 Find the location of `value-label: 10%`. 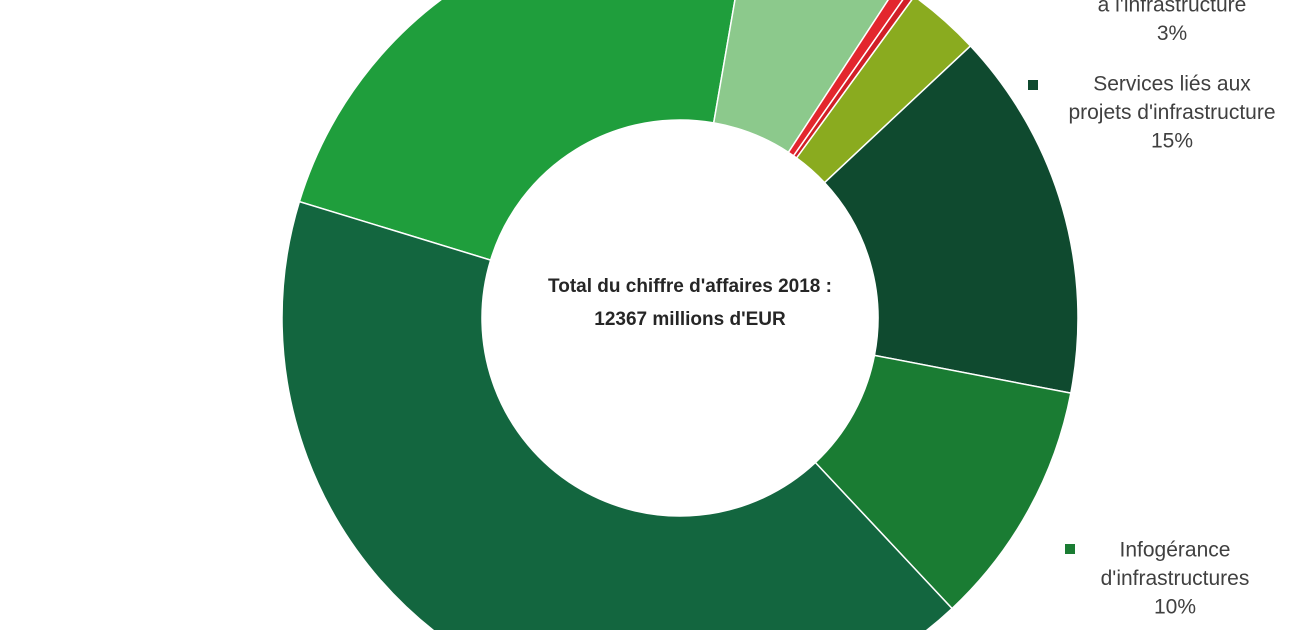

value-label: 10% is located at coordinates (1175, 607).